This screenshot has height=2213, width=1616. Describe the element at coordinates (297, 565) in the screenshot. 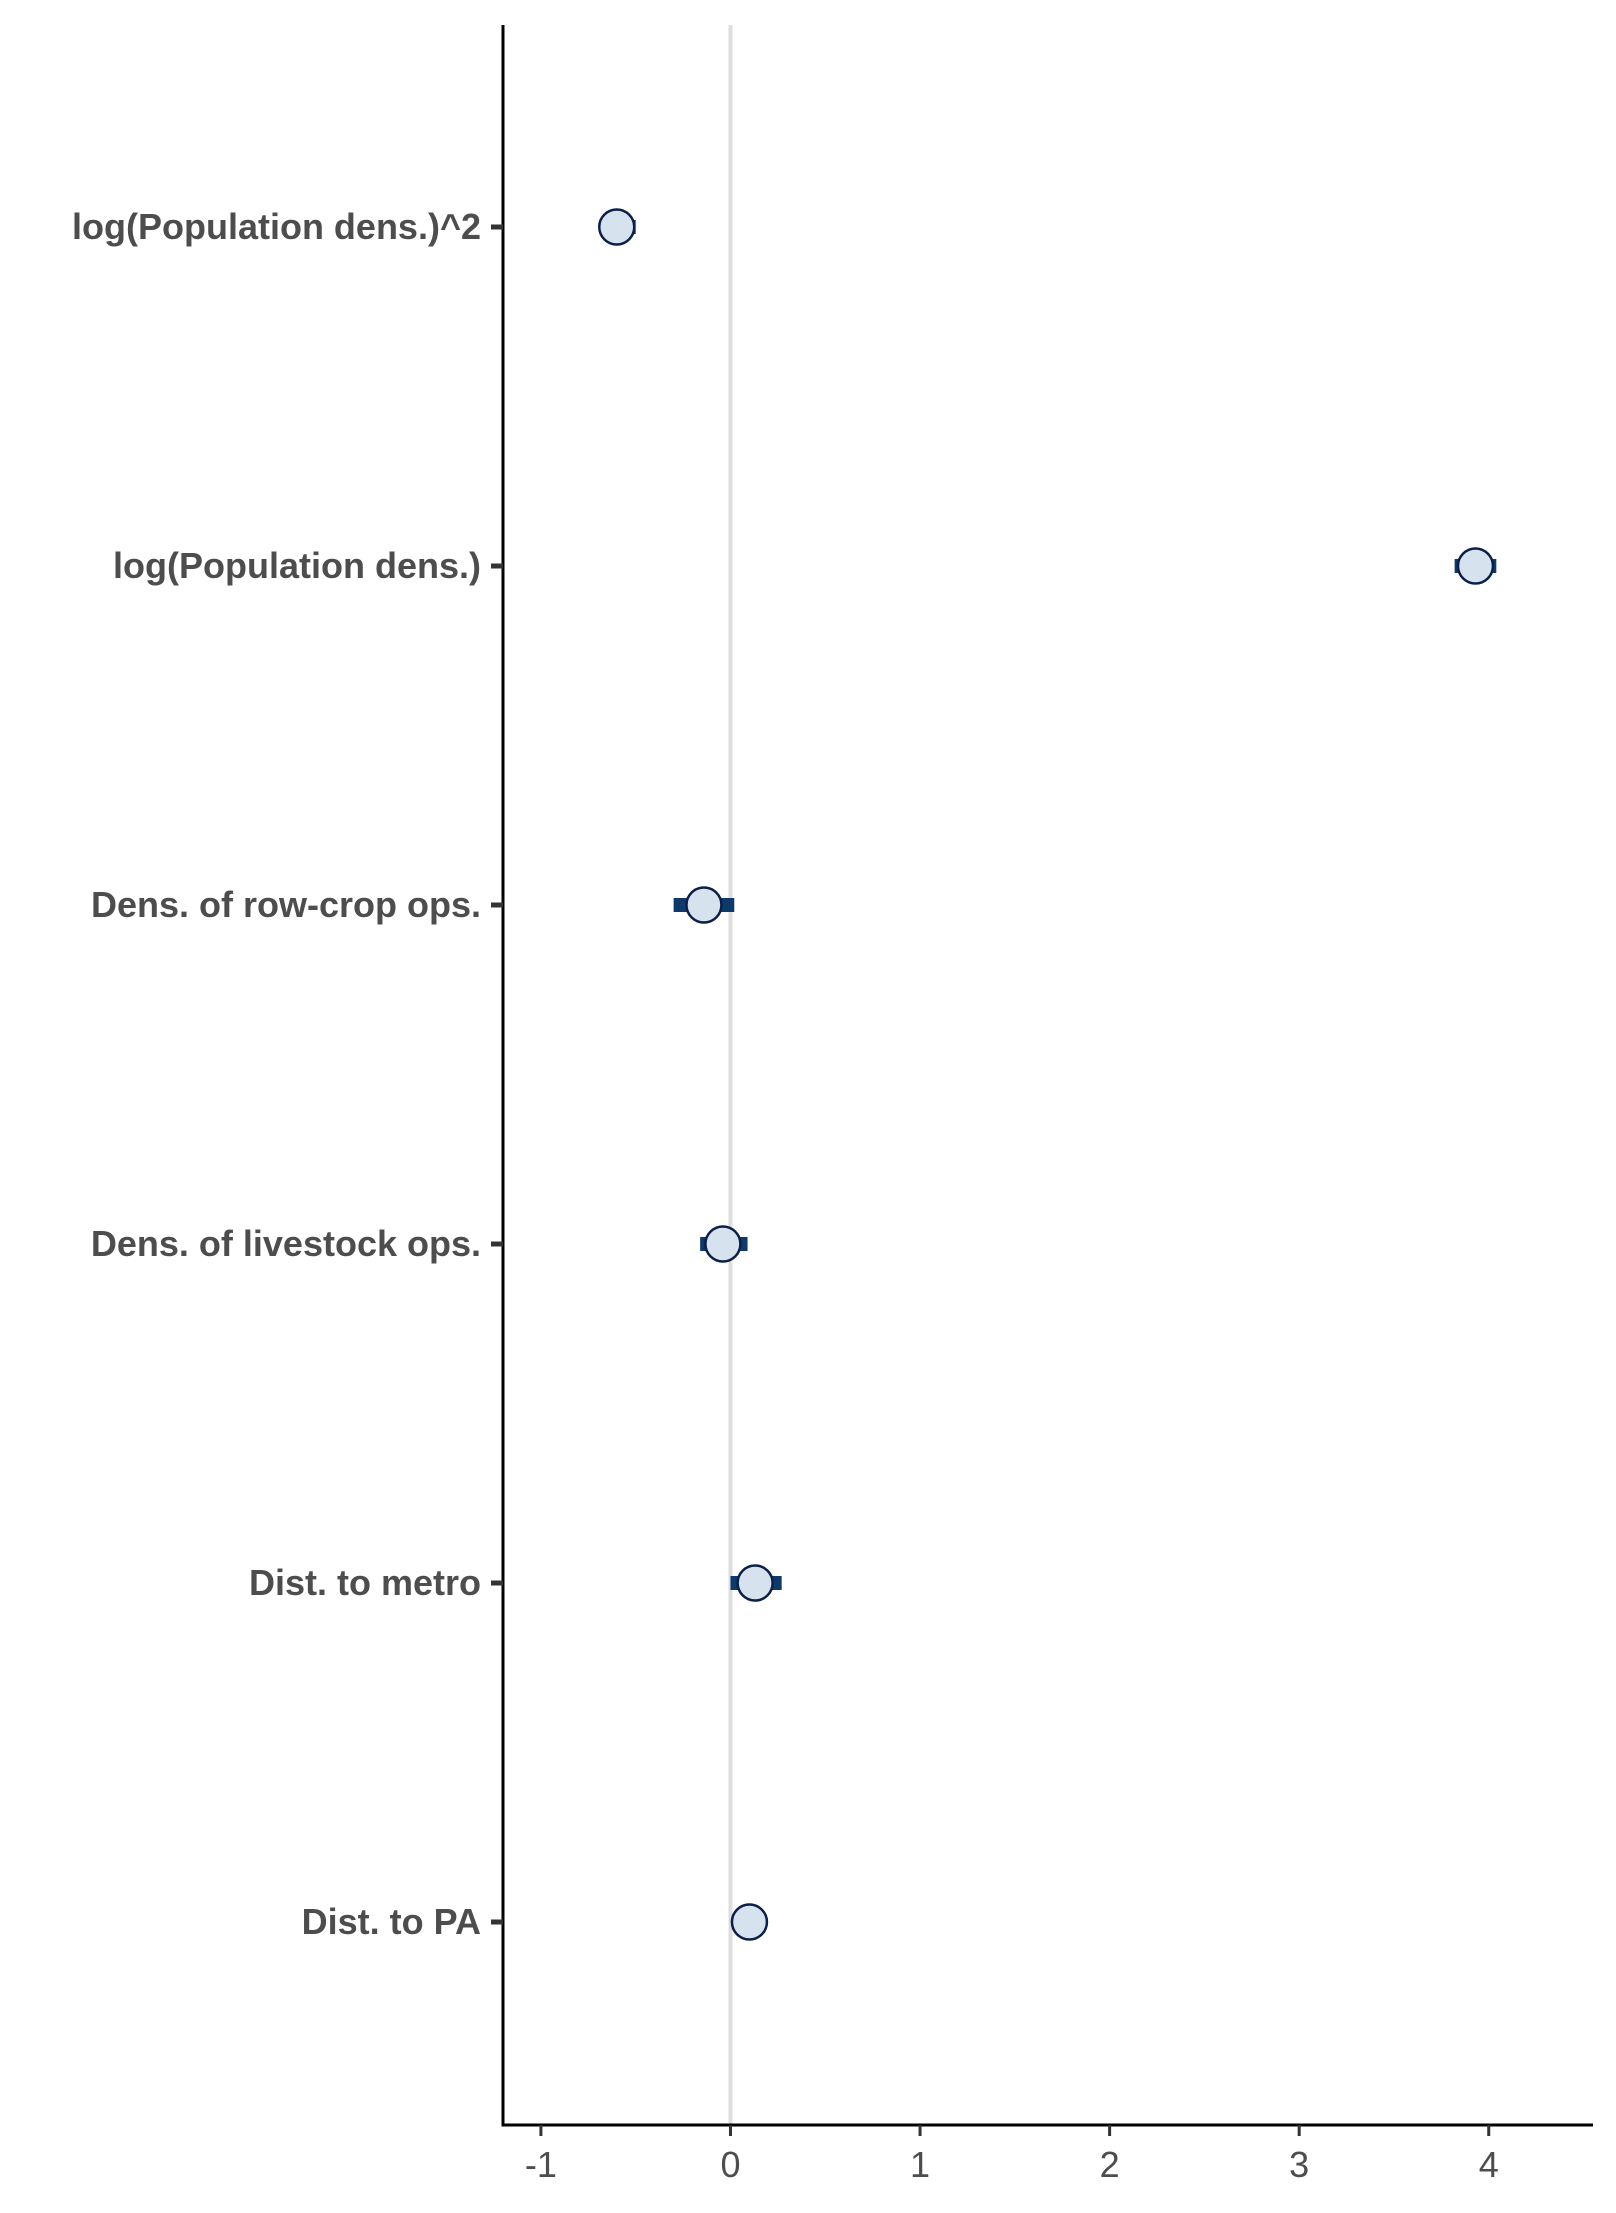

I see `y-tick-label: log(Population dens.)` at that location.